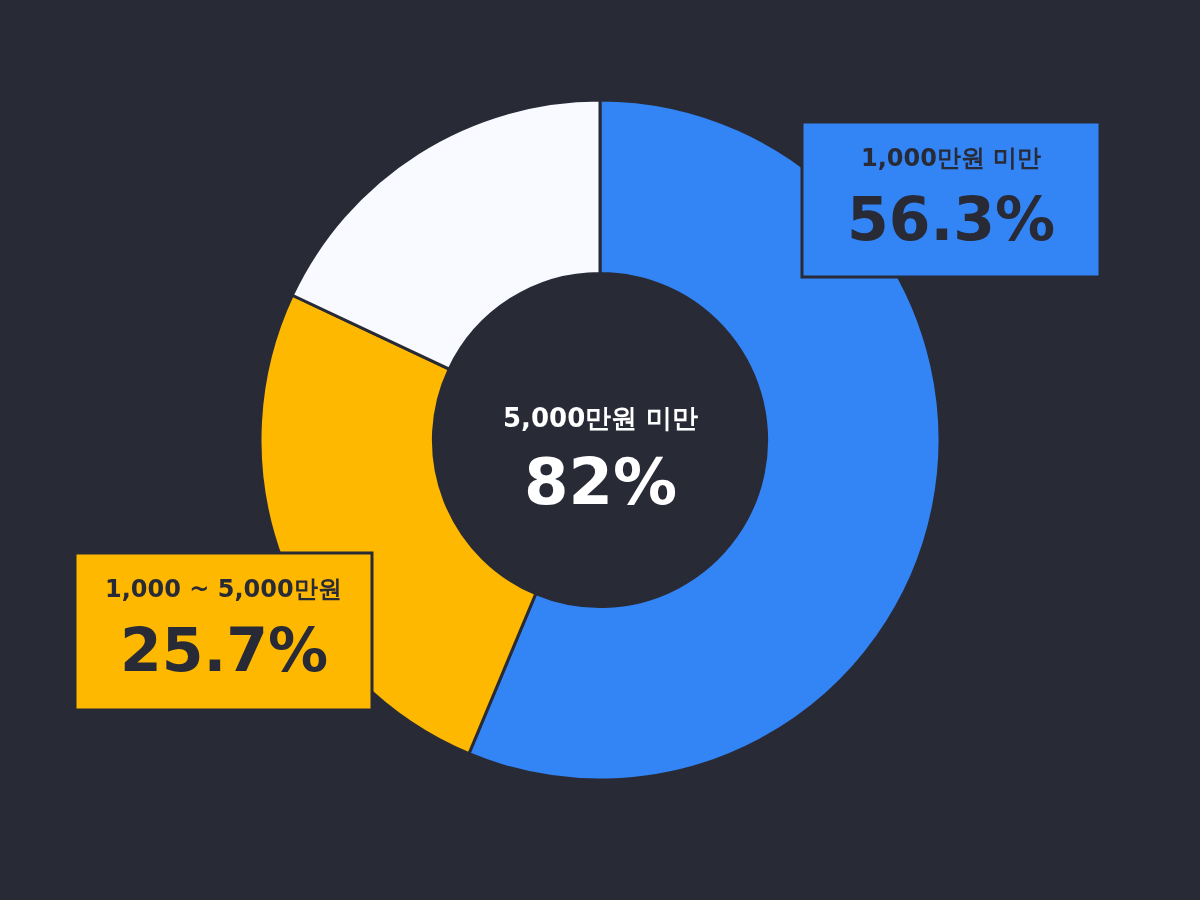 This screenshot has height=900, width=1200. Describe the element at coordinates (951, 219) in the screenshot. I see `data-label: 56.3%` at that location.